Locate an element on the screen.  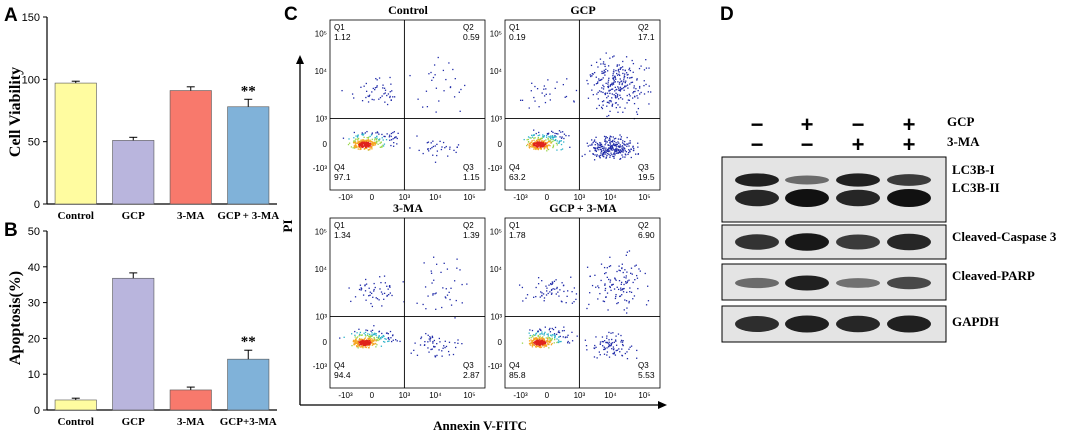
x-tick-label: 0 is located at coordinates (372, 197).